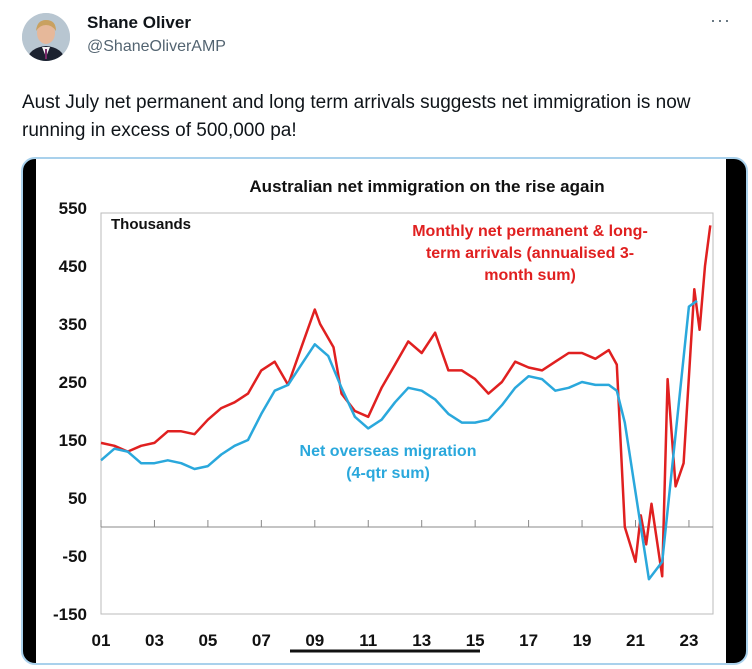  I want to click on y-tick-label: 50, so click(77, 498).